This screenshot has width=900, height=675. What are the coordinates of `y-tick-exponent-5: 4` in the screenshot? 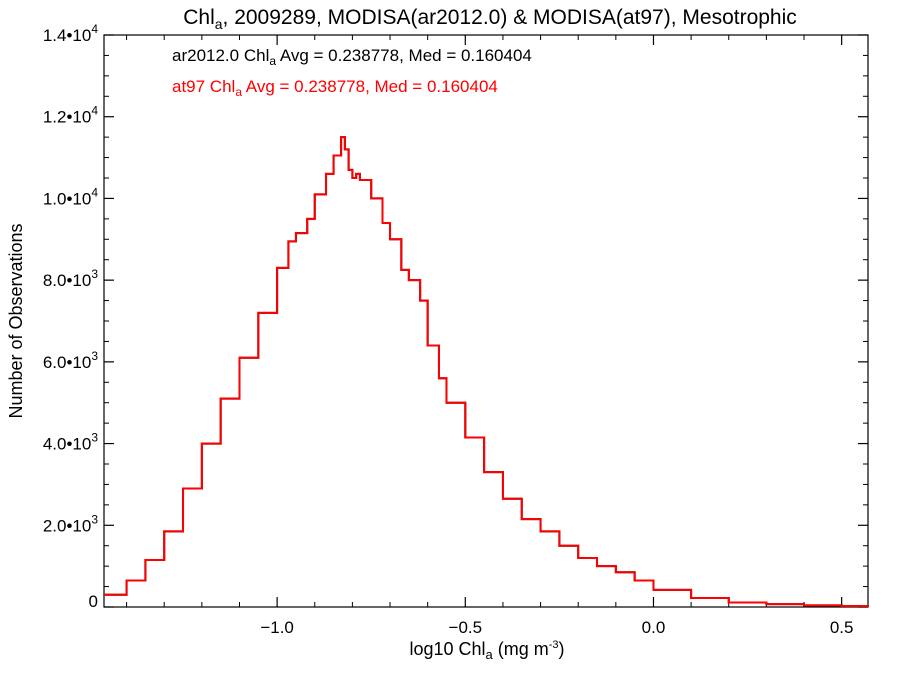 It's located at (94, 192).